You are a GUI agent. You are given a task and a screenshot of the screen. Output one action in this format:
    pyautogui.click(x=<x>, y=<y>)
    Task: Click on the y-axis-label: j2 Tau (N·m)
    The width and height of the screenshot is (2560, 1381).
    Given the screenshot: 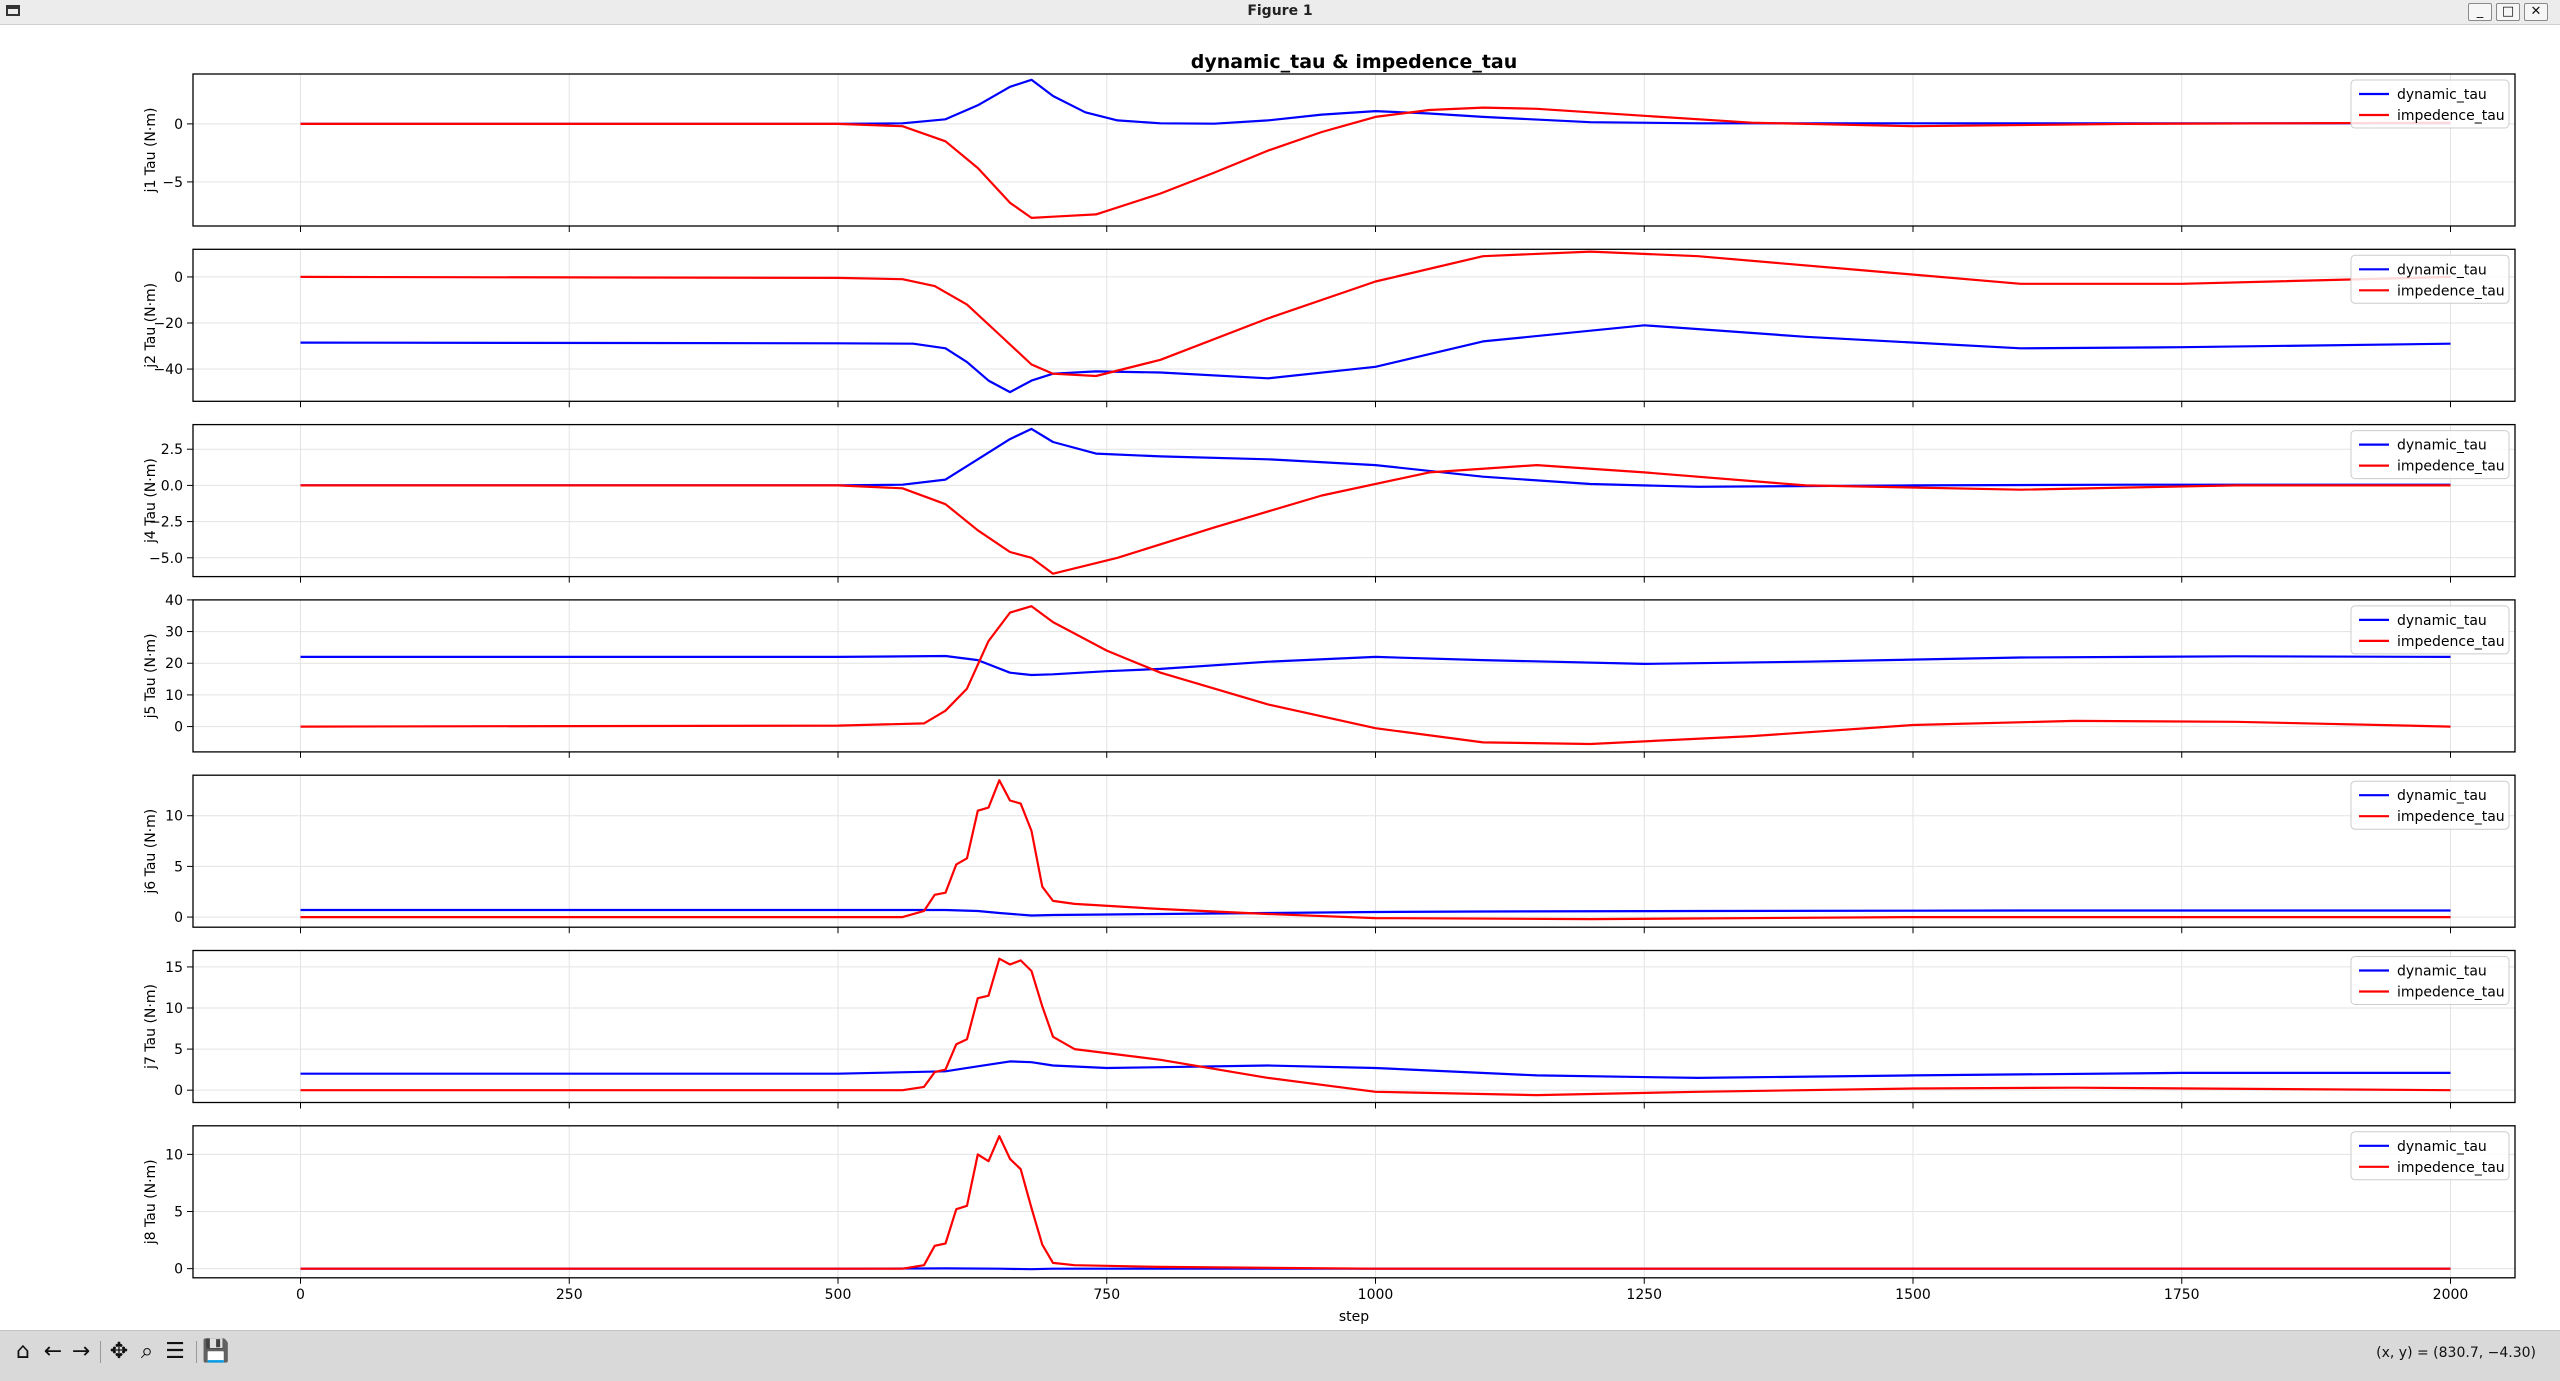 What is the action you would take?
    pyautogui.click(x=151, y=326)
    